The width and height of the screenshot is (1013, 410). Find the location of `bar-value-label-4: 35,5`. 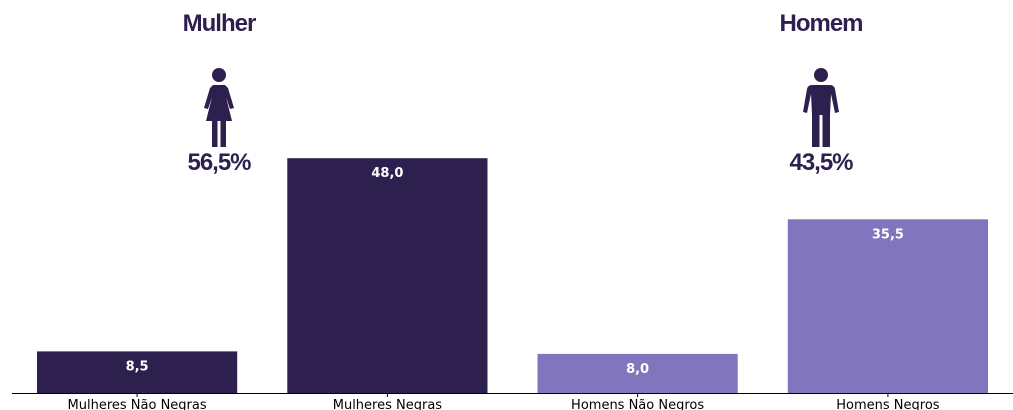

bar-value-label-4: 35,5 is located at coordinates (888, 234).